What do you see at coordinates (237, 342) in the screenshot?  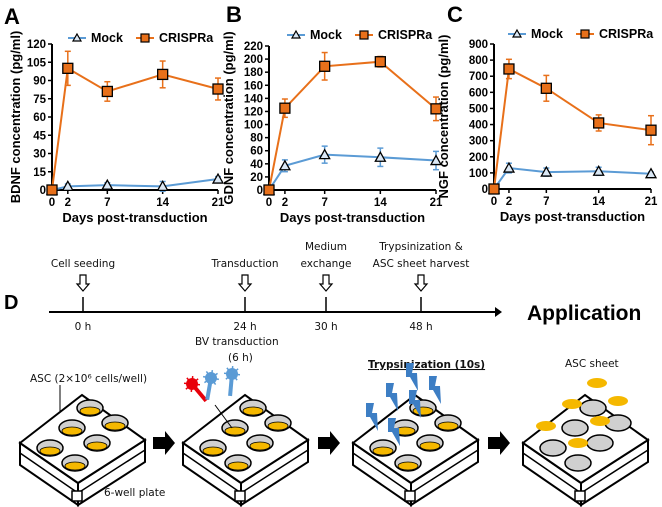 I see `bv-transduction-label: BV transduction` at bounding box center [237, 342].